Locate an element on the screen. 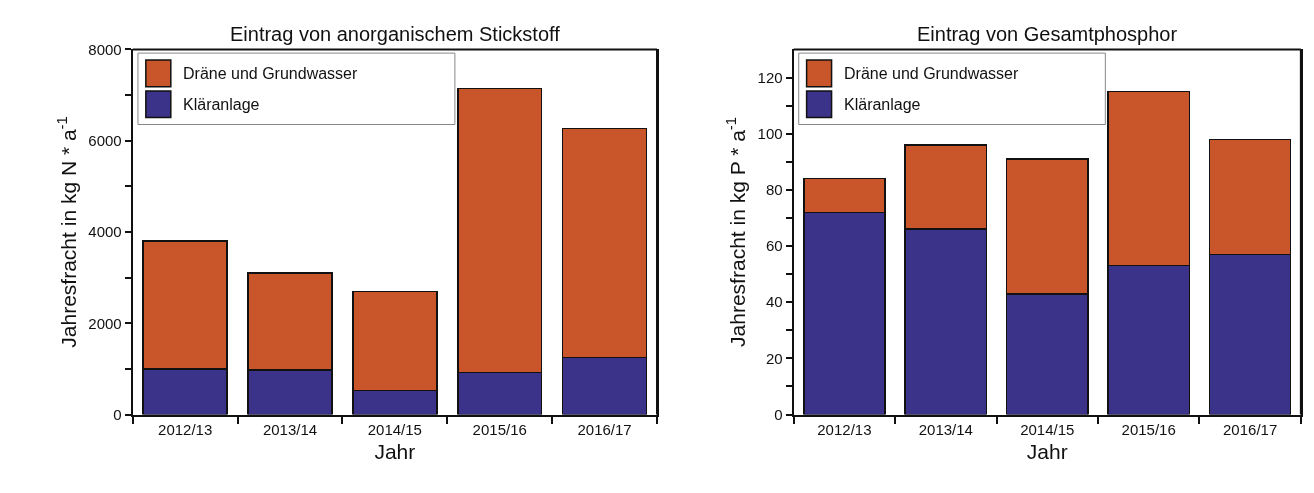 Image resolution: width=1314 pixels, height=493 pixels. y-tick-label: 120 is located at coordinates (770, 77).